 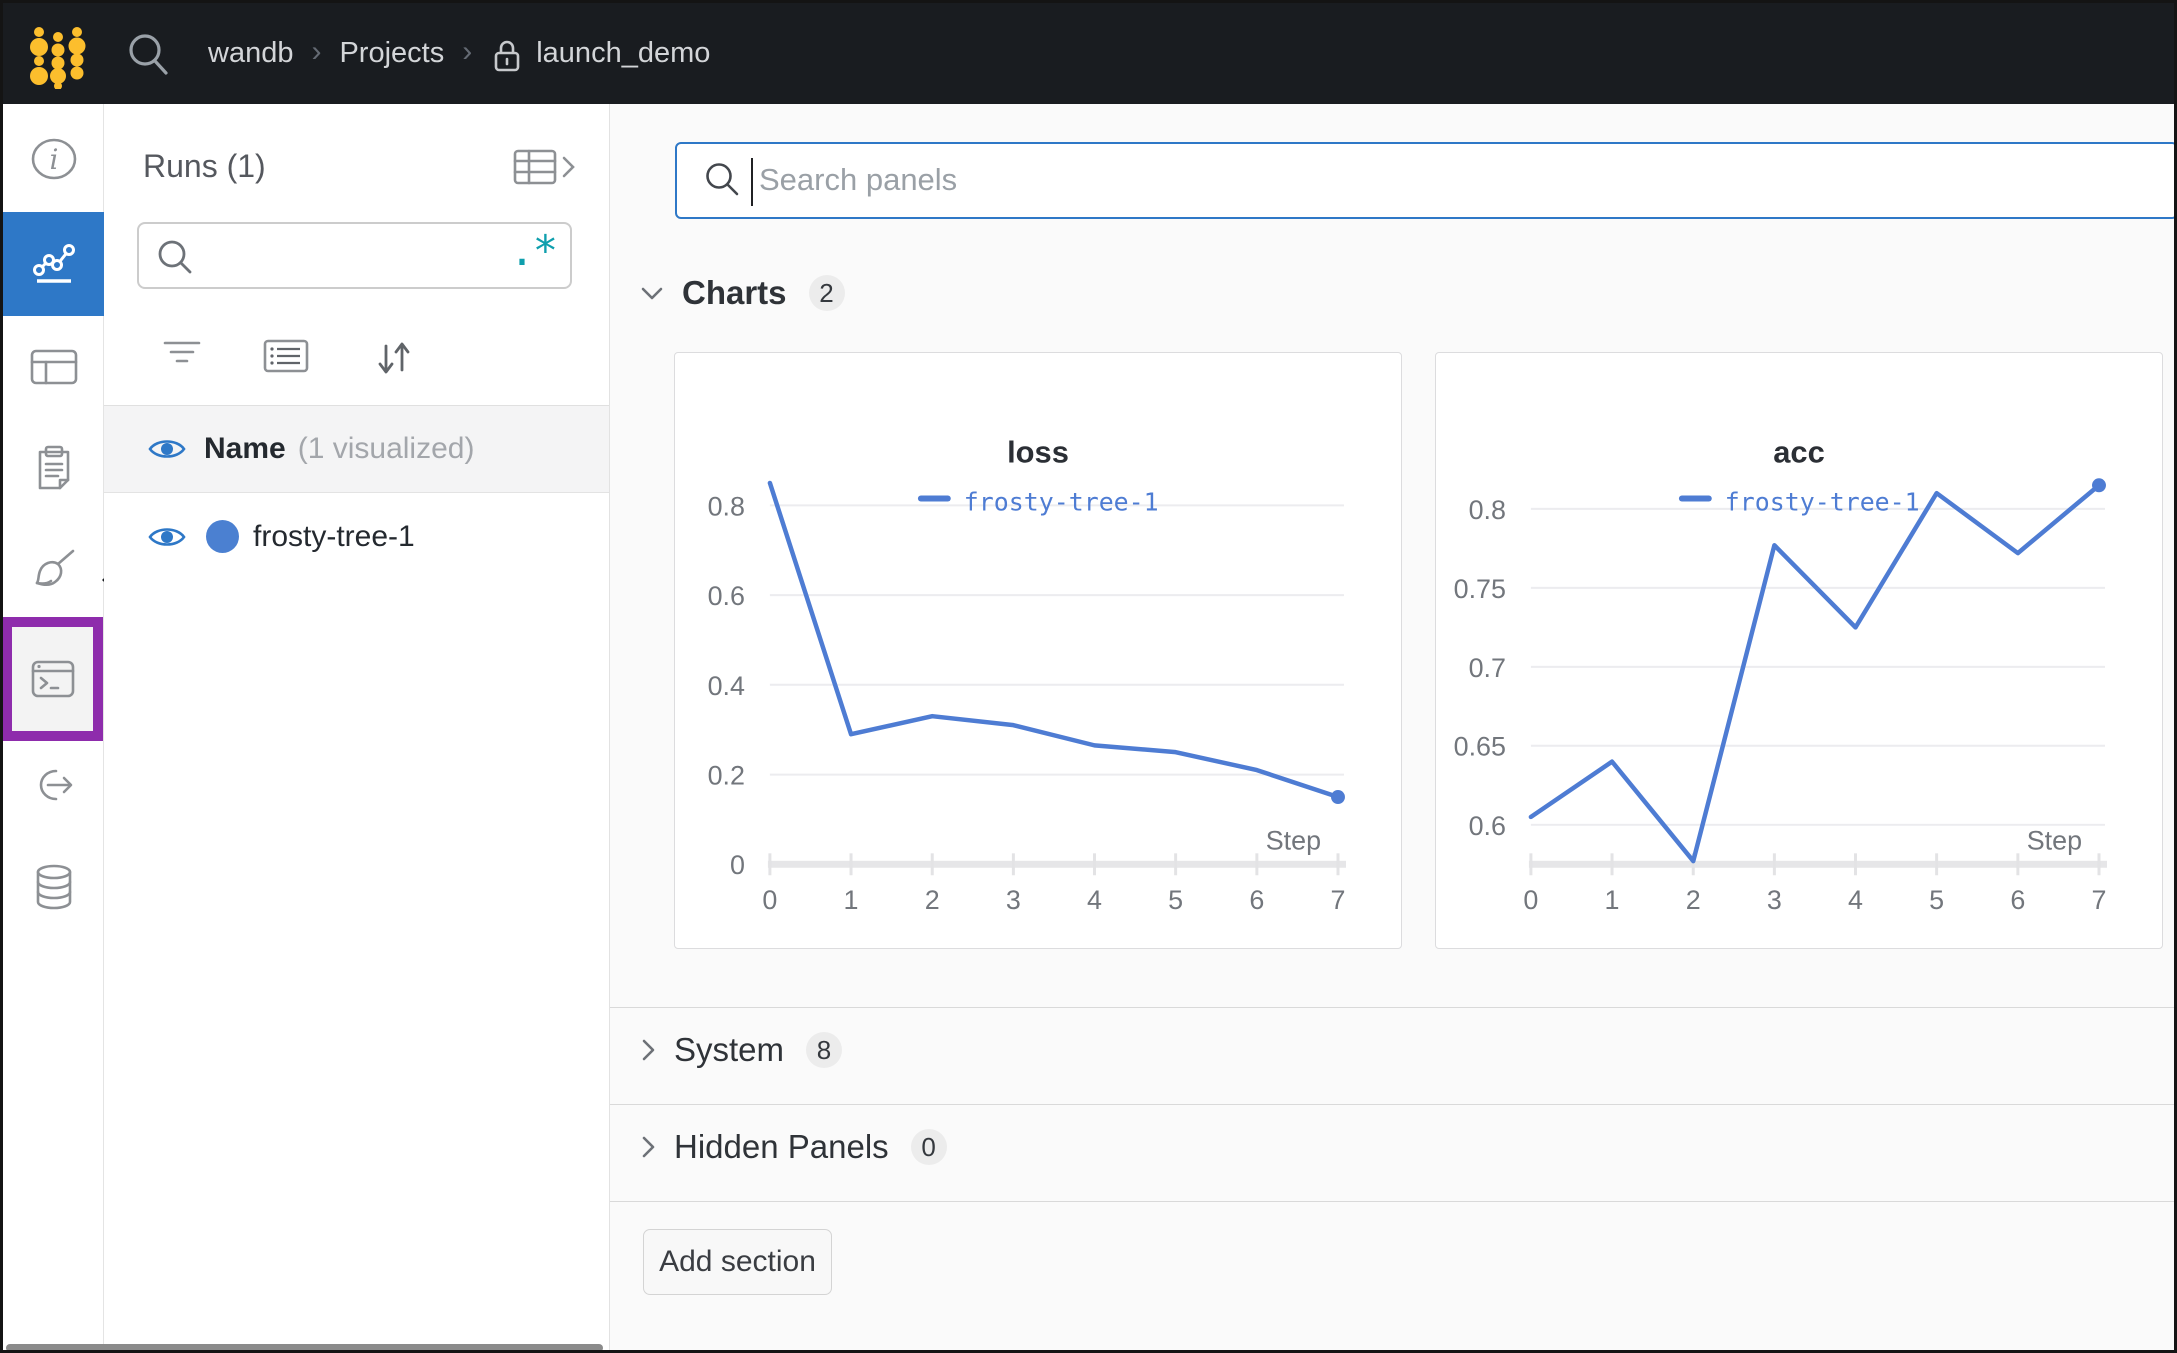 What do you see at coordinates (286, 356) in the screenshot?
I see `list-icon` at bounding box center [286, 356].